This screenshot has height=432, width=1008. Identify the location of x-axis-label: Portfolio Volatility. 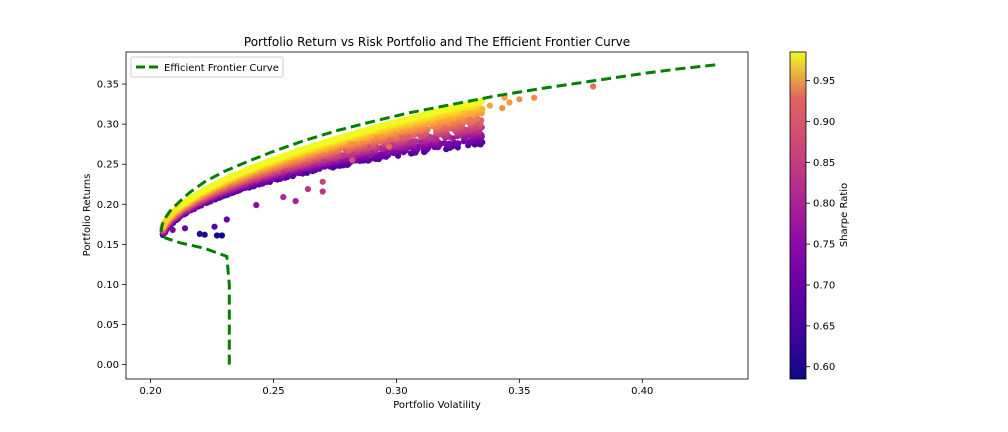
(437, 405).